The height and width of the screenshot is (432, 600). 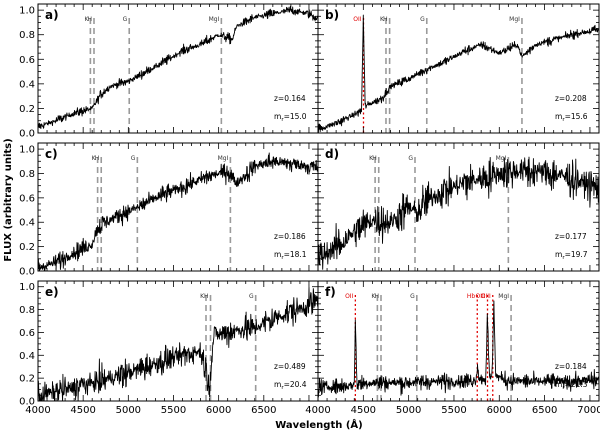 What do you see at coordinates (471, 296) in the screenshot?
I see `feature-label-hb: Hb` at bounding box center [471, 296].